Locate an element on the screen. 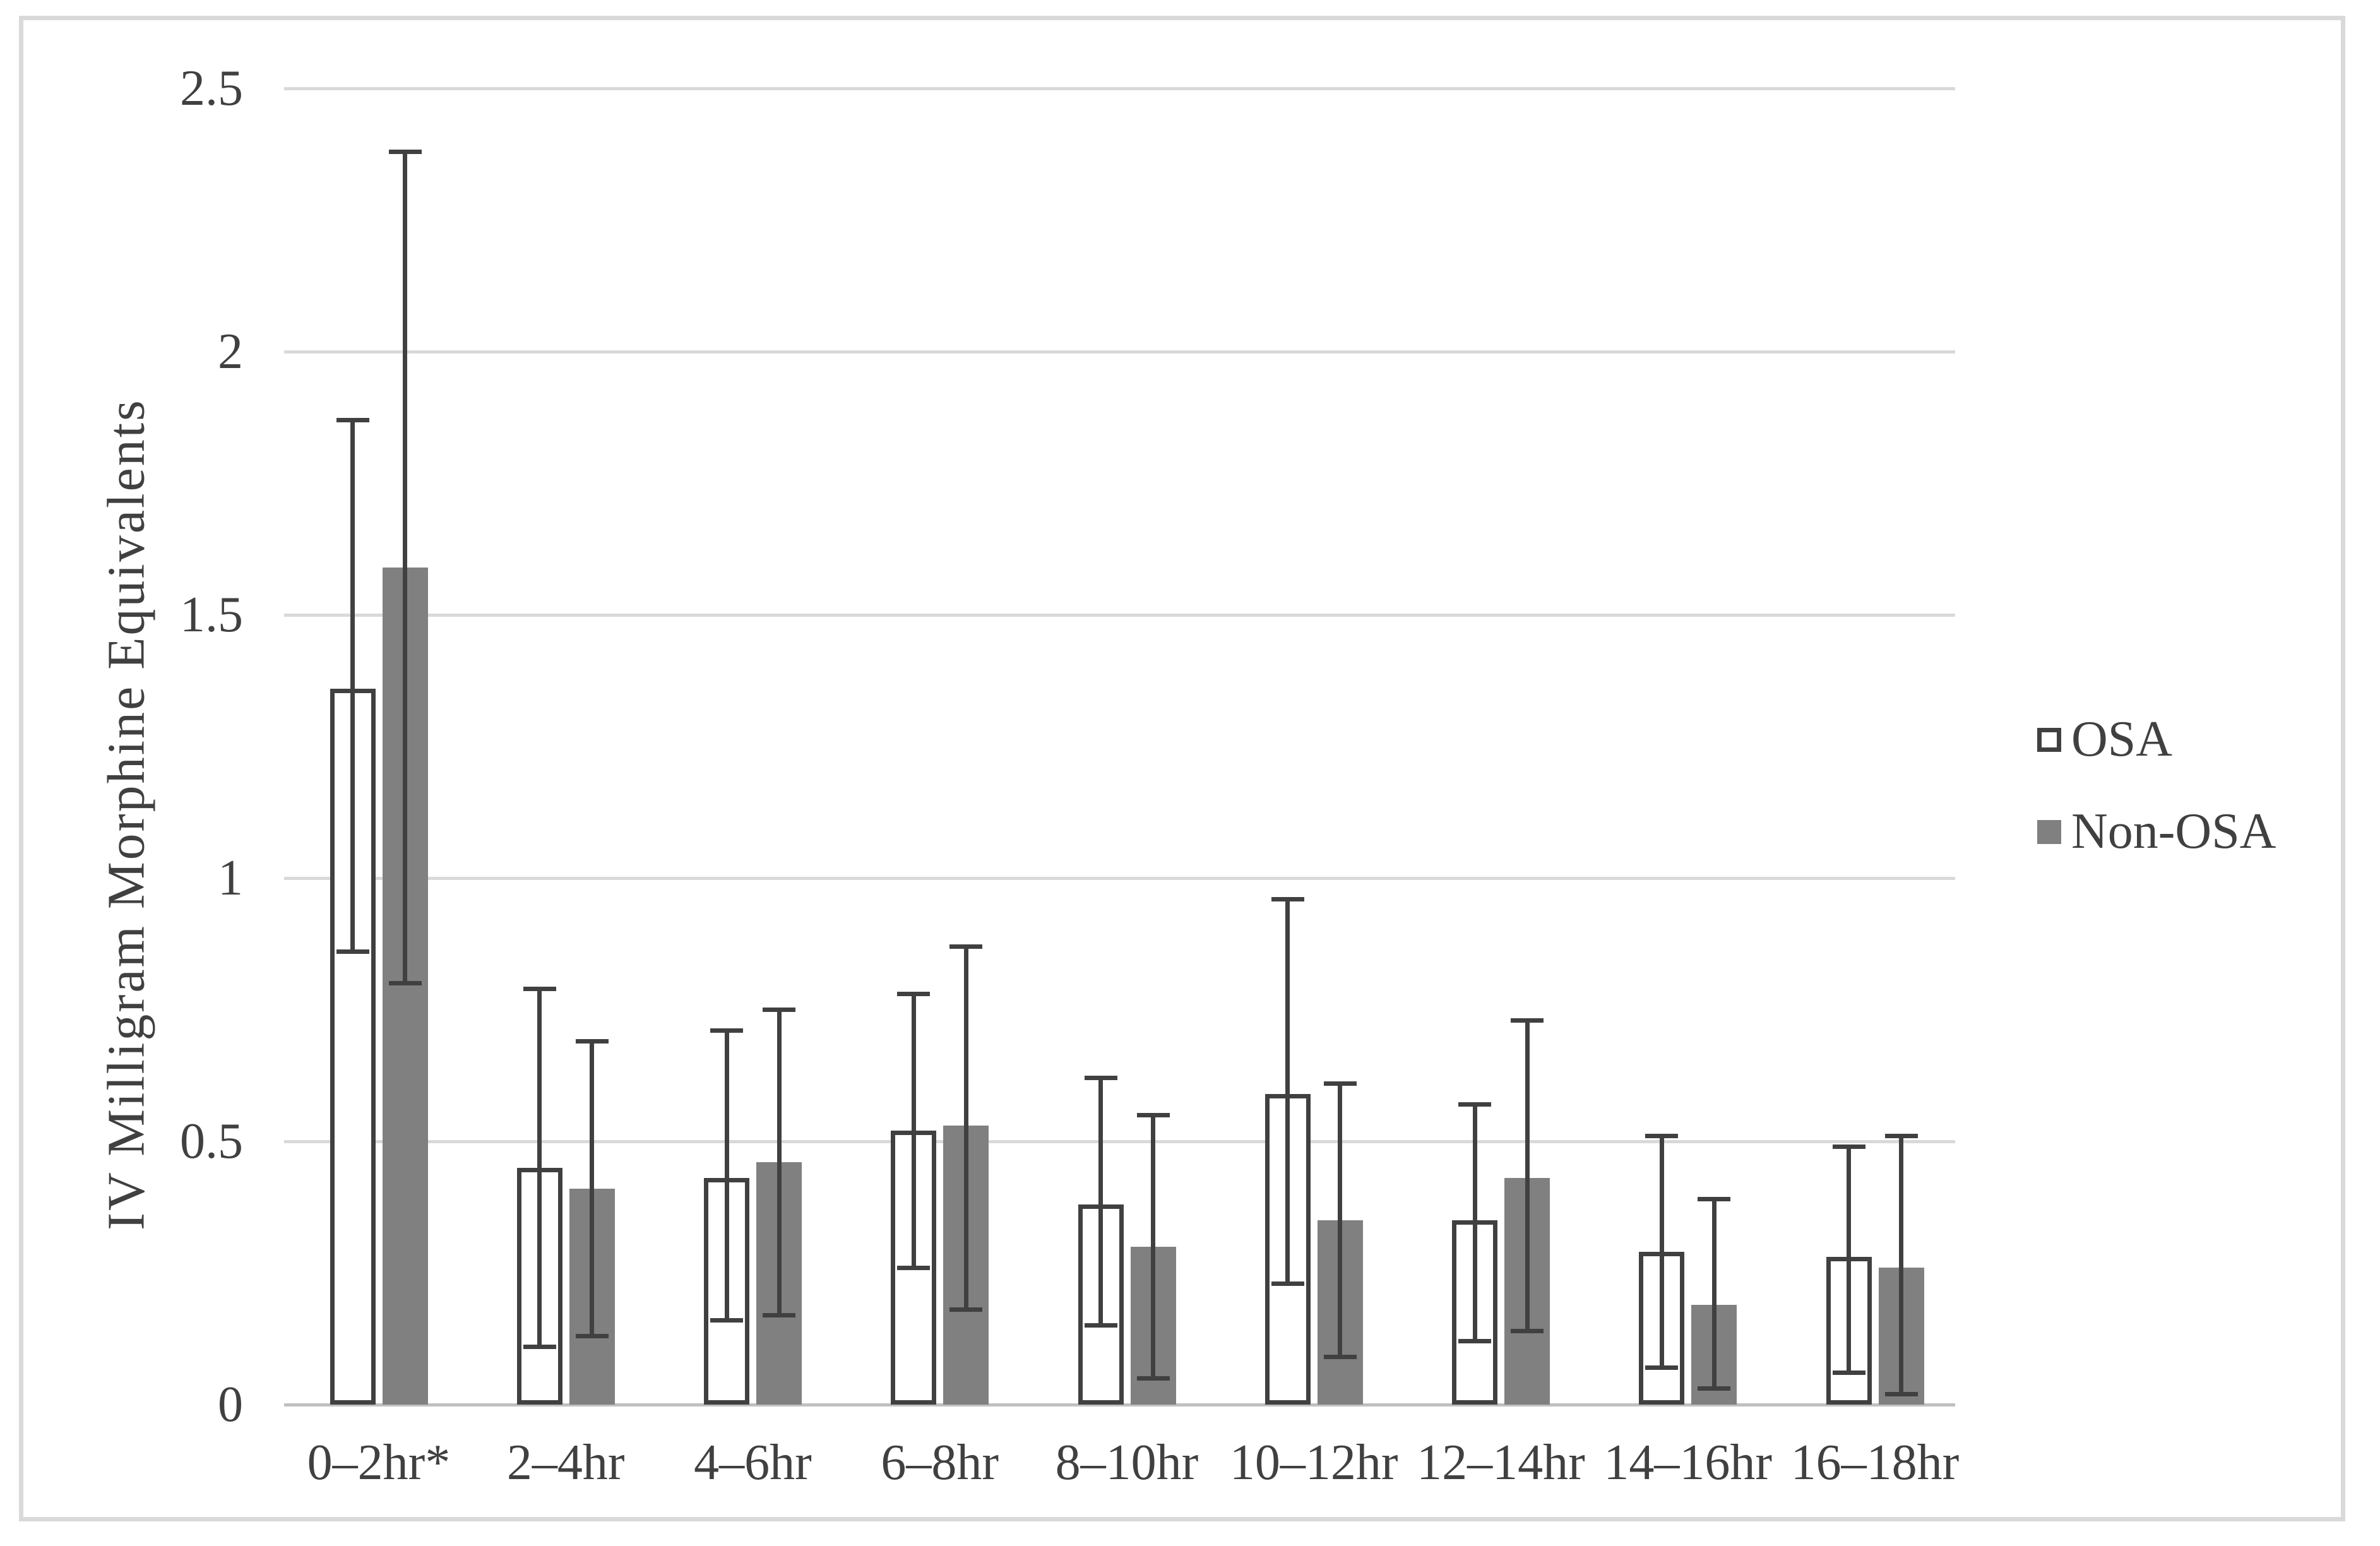 The width and height of the screenshot is (2380, 1546). y-tick-label: 1.5 is located at coordinates (211, 615).